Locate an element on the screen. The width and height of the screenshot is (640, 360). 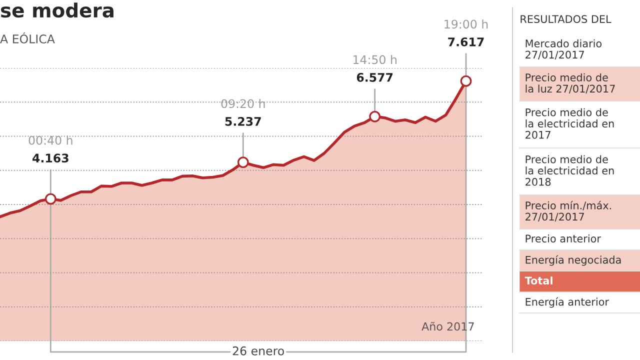
text: Precio mín./máx. 27/01/2017 is located at coordinates (569, 211).